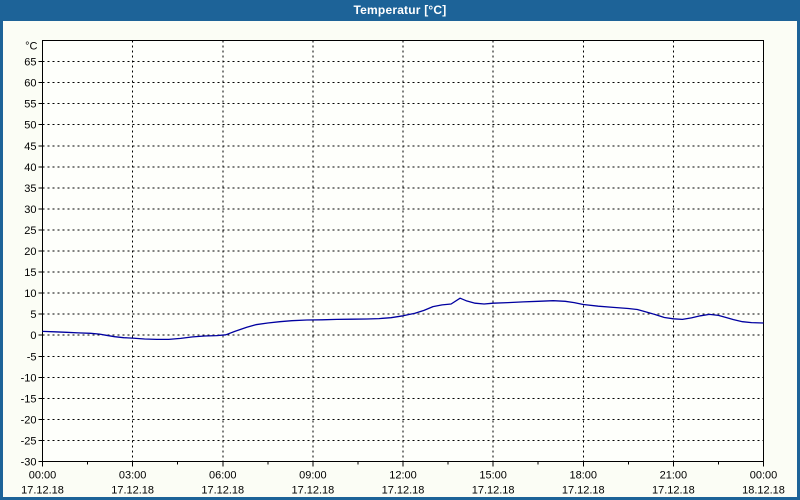 The height and width of the screenshot is (500, 800). I want to click on y-axis-label: -15, so click(29, 399).